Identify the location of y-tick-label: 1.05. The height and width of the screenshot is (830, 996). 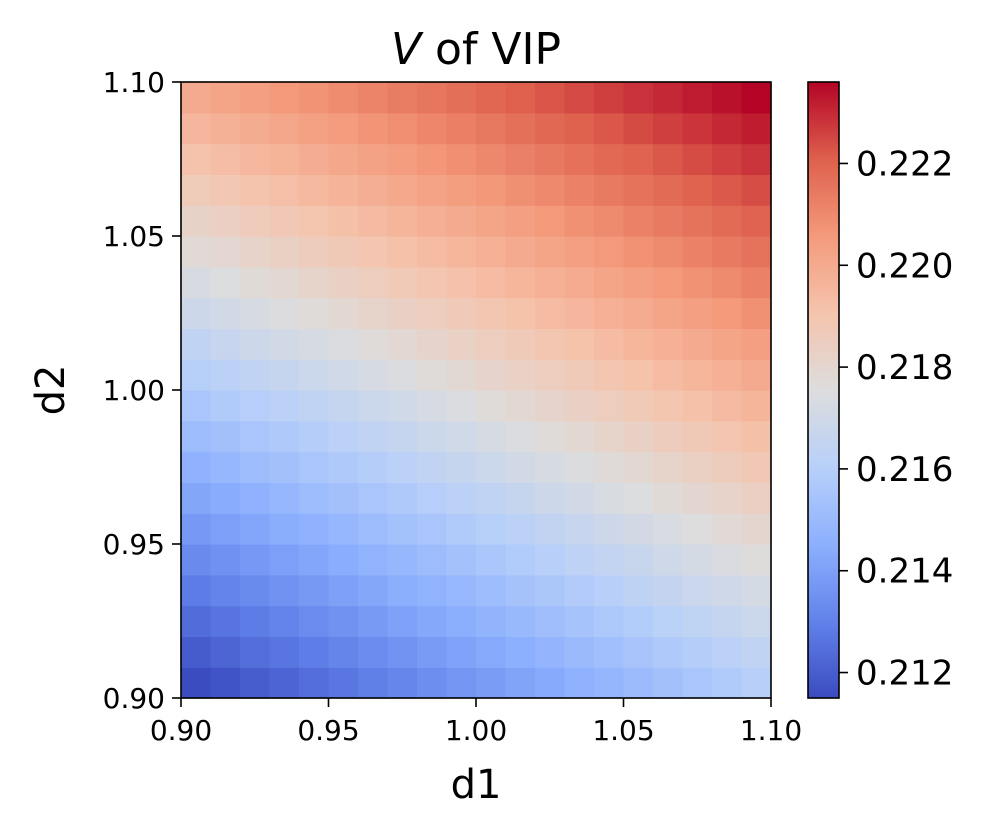
(134, 236).